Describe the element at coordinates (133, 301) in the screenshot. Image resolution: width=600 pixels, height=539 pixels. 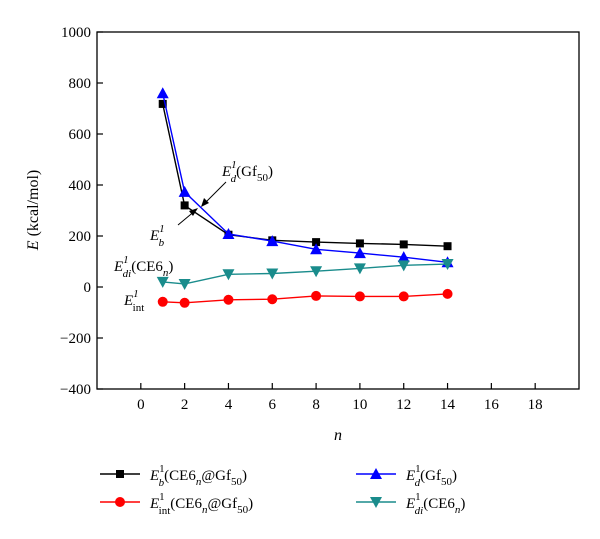
I see `annotation-eint: E1 int` at that location.